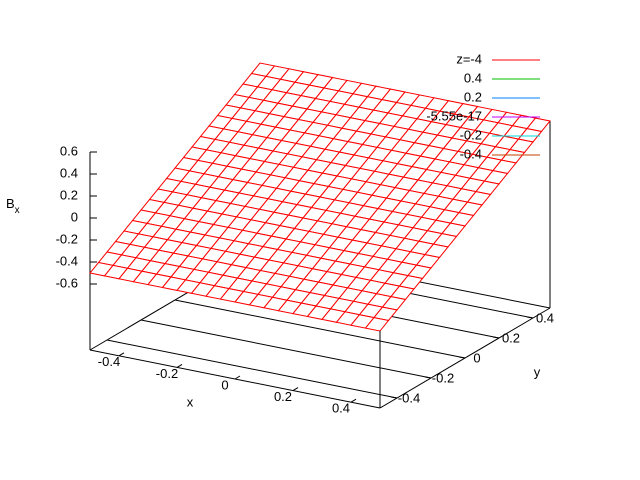 This screenshot has height=480, width=640. What do you see at coordinates (471, 134) in the screenshot?
I see `legend-label: -0.2` at bounding box center [471, 134].